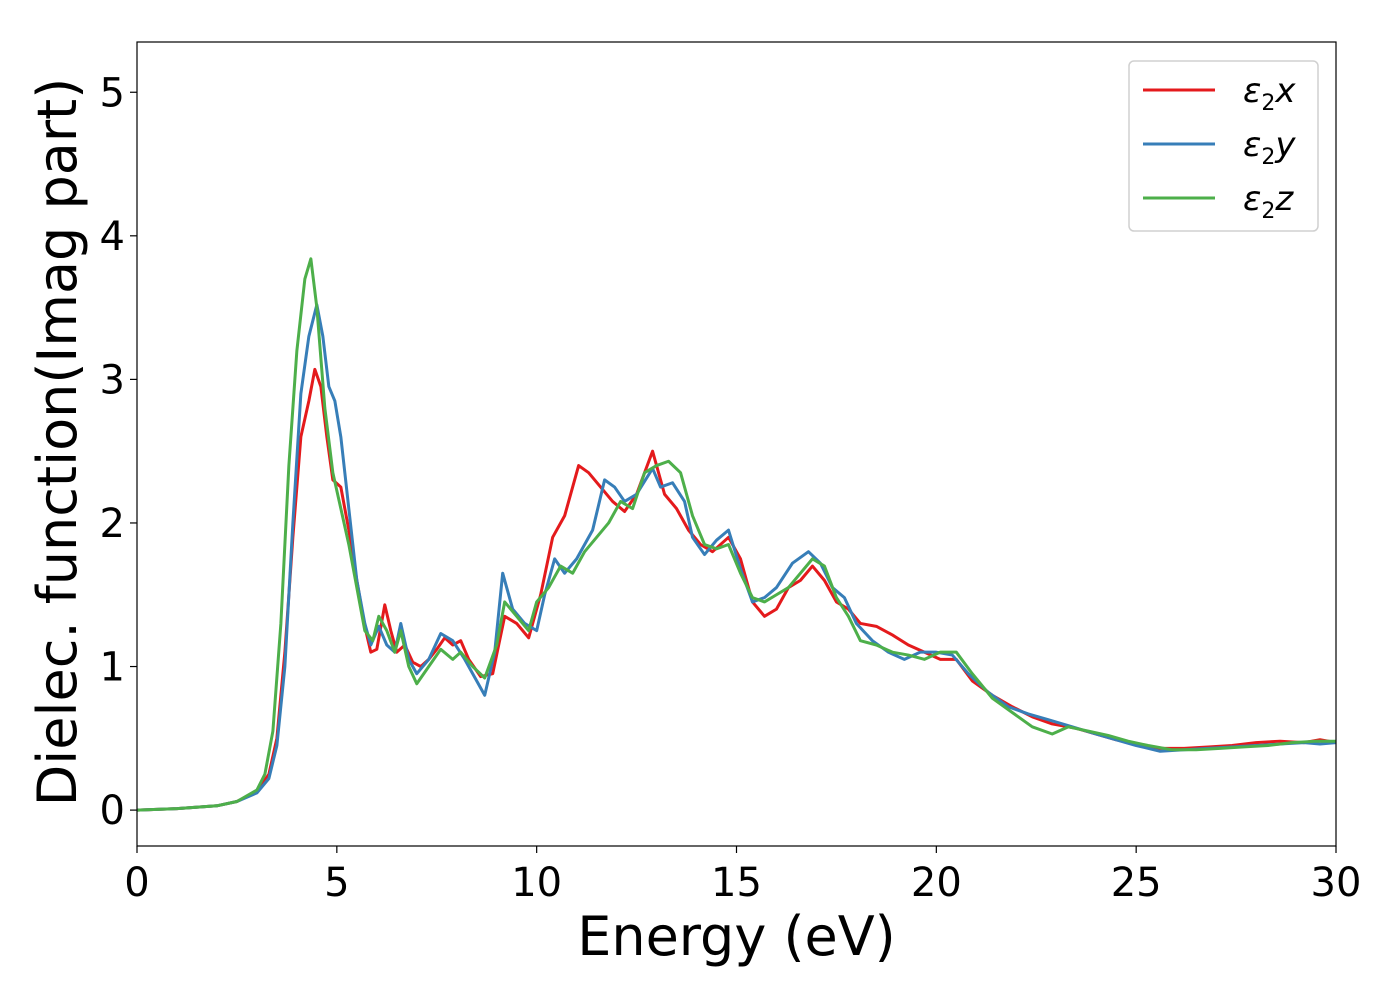 This screenshot has height=1000, width=1400. Describe the element at coordinates (112, 668) in the screenshot. I see `y-tick-label: 1` at that location.